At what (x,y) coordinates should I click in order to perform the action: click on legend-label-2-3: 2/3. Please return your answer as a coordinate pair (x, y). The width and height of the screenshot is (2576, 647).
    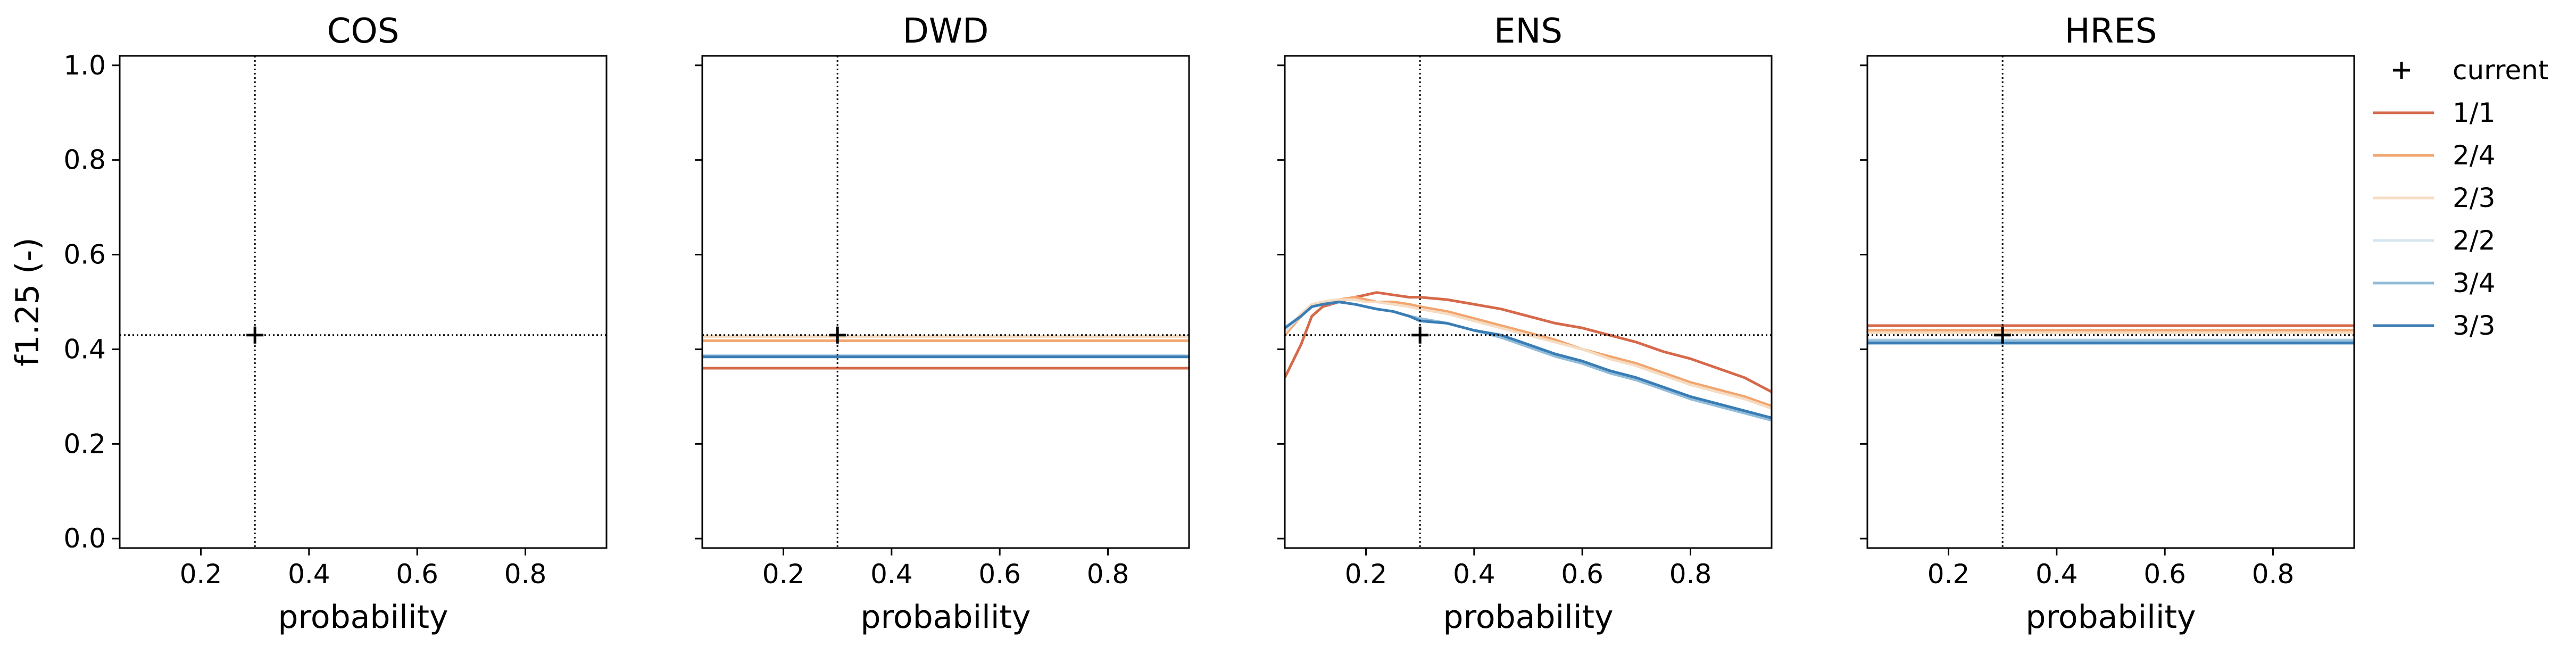
    Looking at the image, I should click on (2474, 198).